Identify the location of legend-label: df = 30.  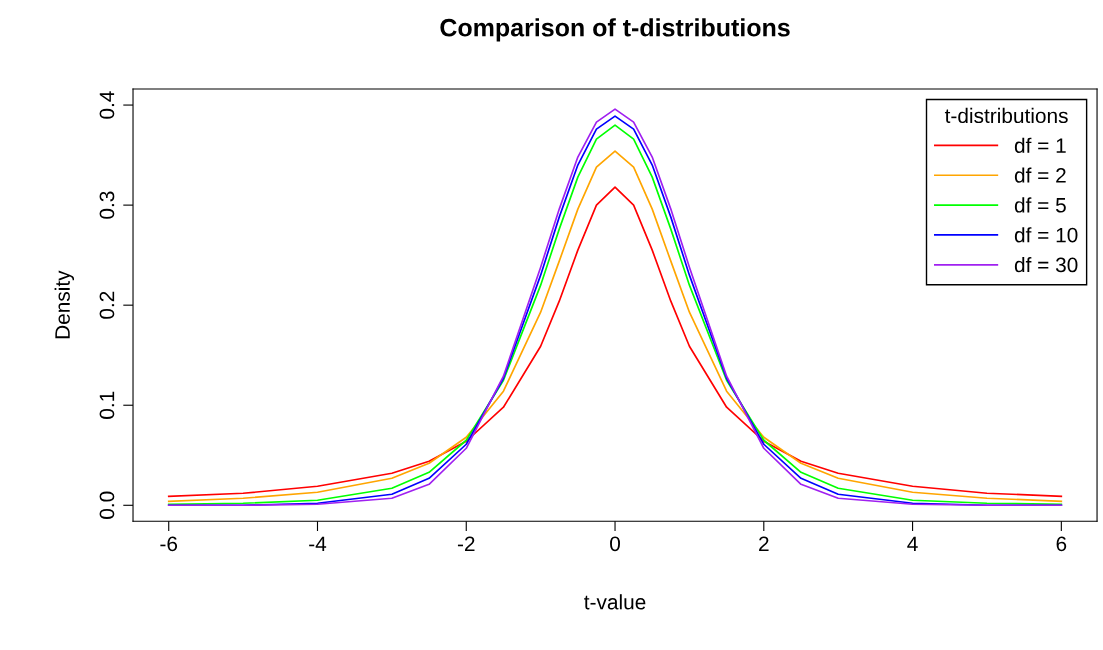
(1046, 264).